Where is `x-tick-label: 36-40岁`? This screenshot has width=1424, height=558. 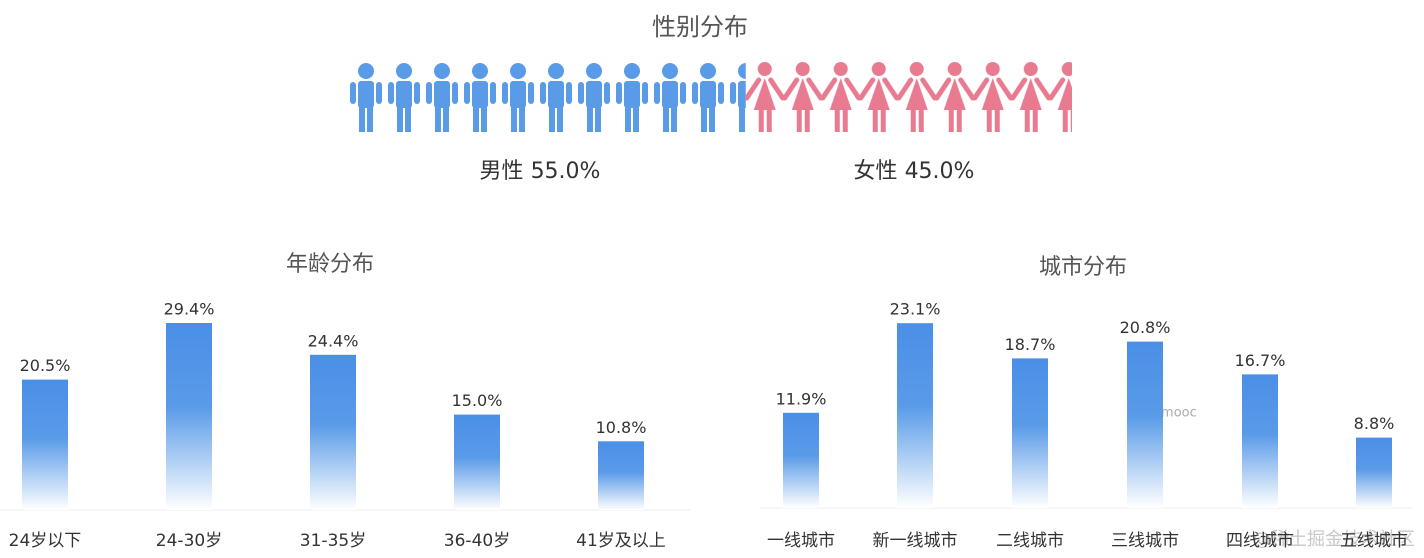 x-tick-label: 36-40岁 is located at coordinates (477, 541).